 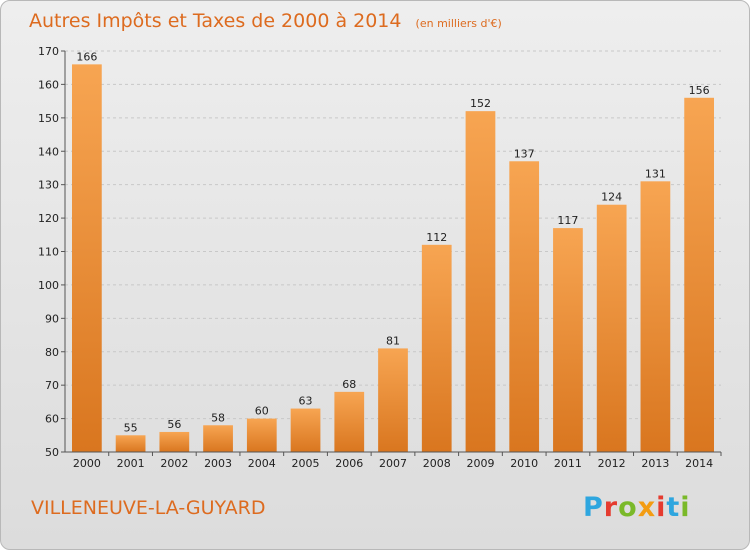 What do you see at coordinates (52, 419) in the screenshot?
I see `y-tick-label: 60` at bounding box center [52, 419].